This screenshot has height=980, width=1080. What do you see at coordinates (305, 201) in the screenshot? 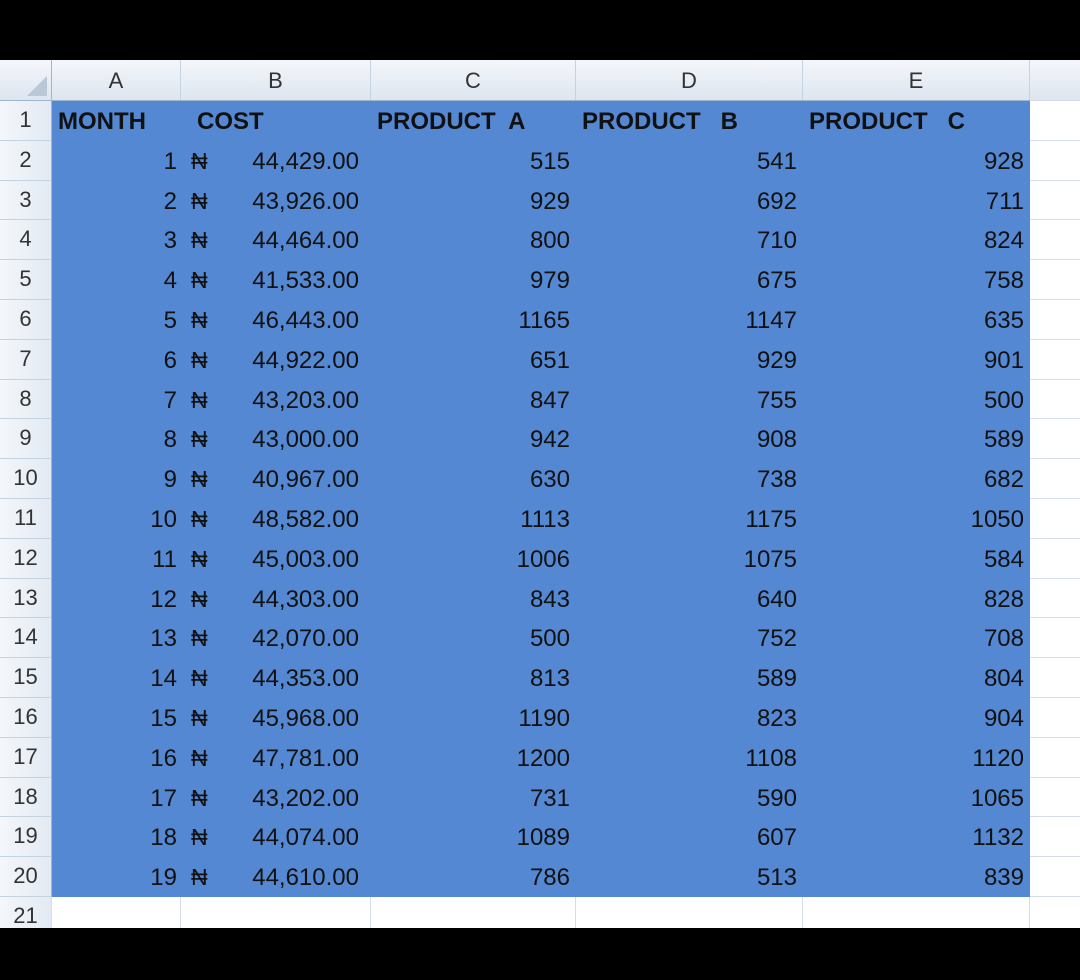
I see `table-cell: 43,926.00` at bounding box center [305, 201].